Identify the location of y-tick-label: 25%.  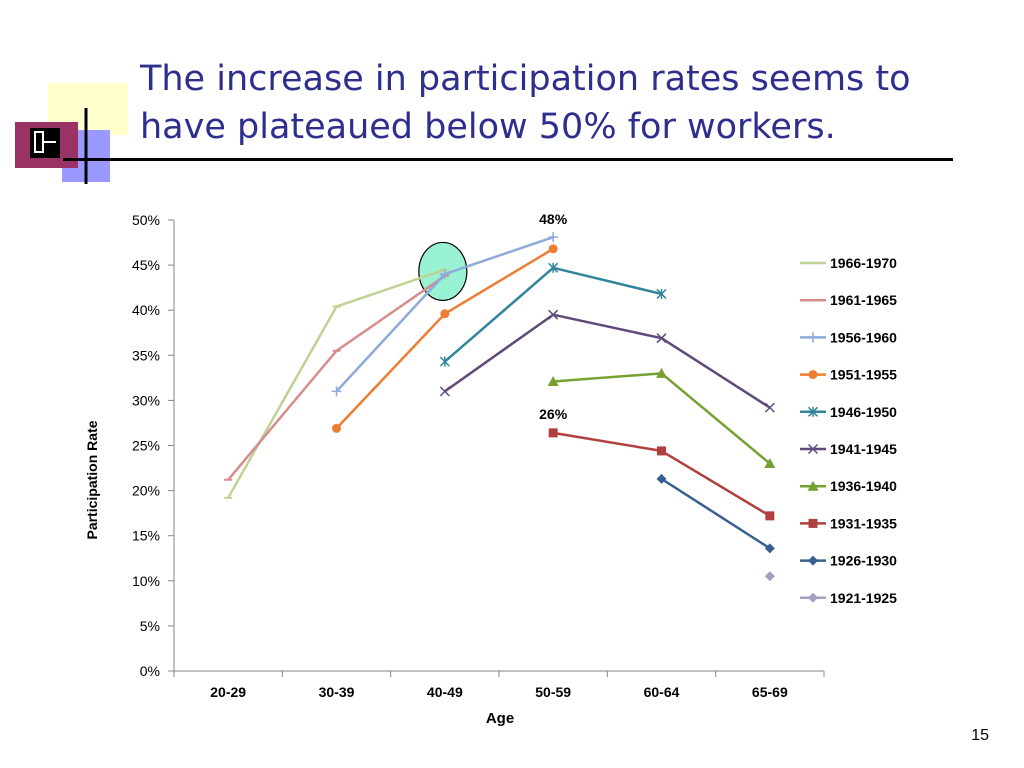
(146, 446).